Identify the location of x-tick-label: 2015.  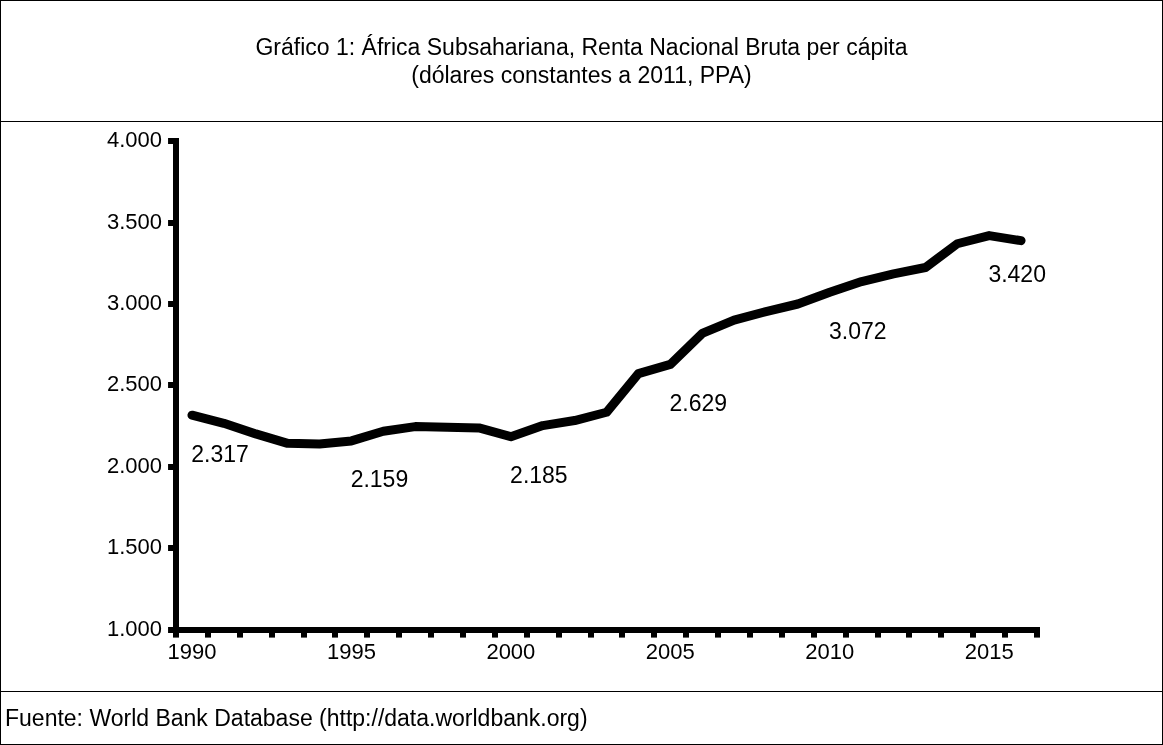
(989, 651).